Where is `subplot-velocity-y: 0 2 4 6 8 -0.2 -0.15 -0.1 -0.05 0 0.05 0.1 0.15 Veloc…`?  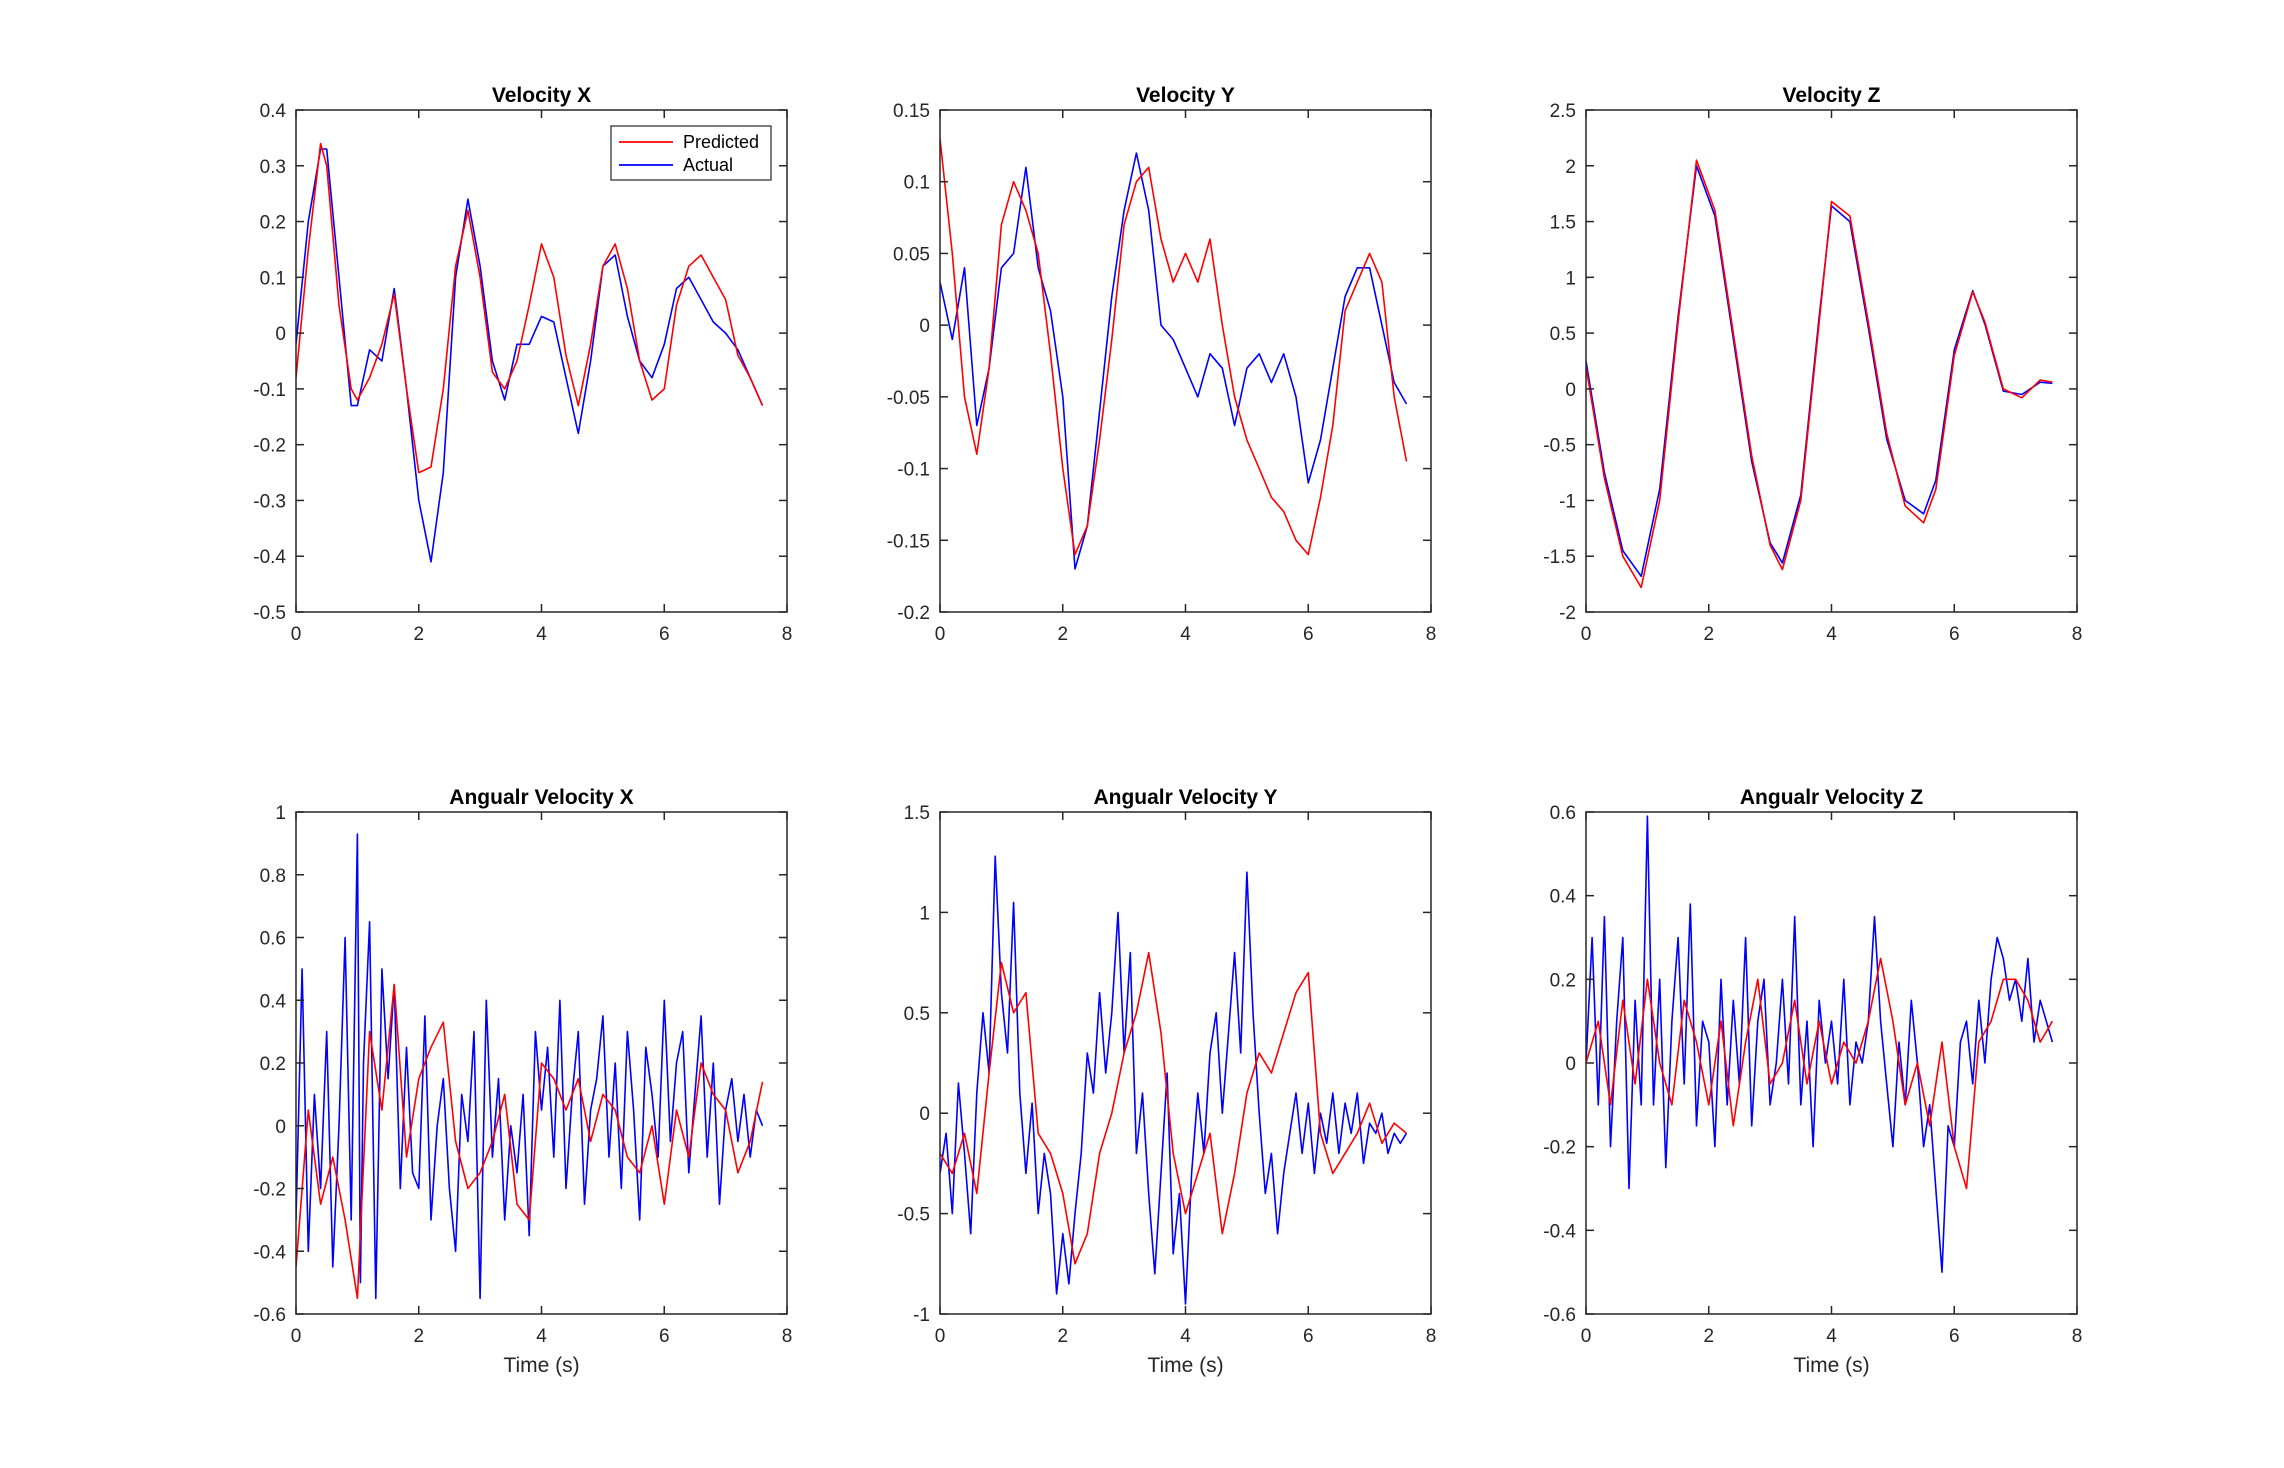
subplot-velocity-y: 0 2 4 6 8 -0.2 -0.15 -0.1 -0.05 0 0.05 0.1 0.15 Veloc… is located at coordinates (1162, 364).